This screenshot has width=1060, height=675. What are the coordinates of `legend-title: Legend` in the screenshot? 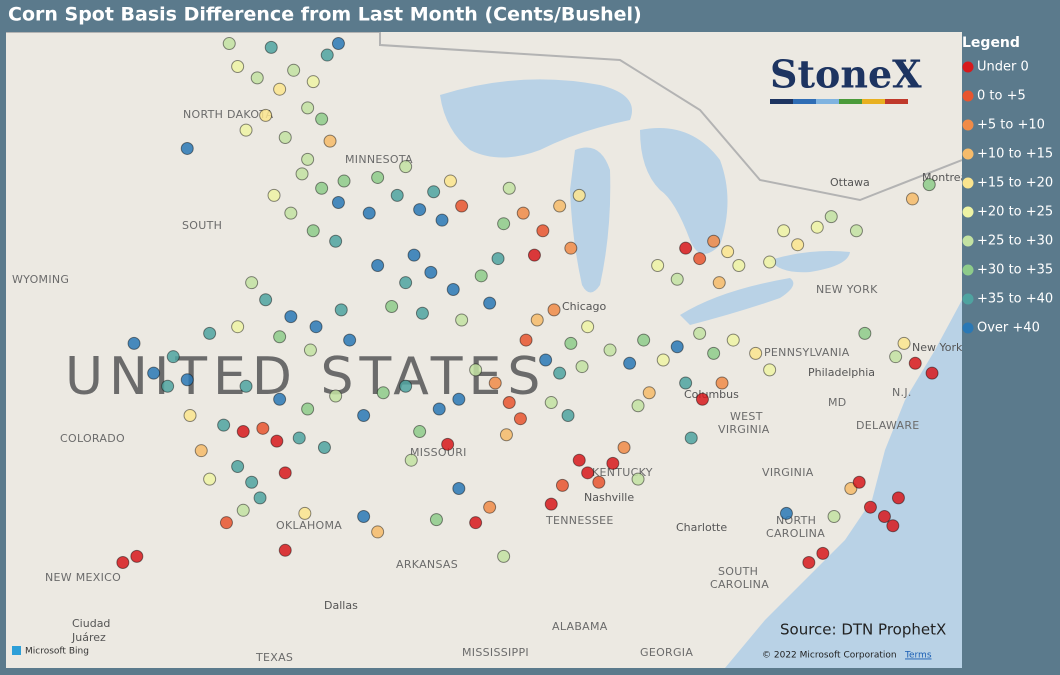 It's located at (991, 43).